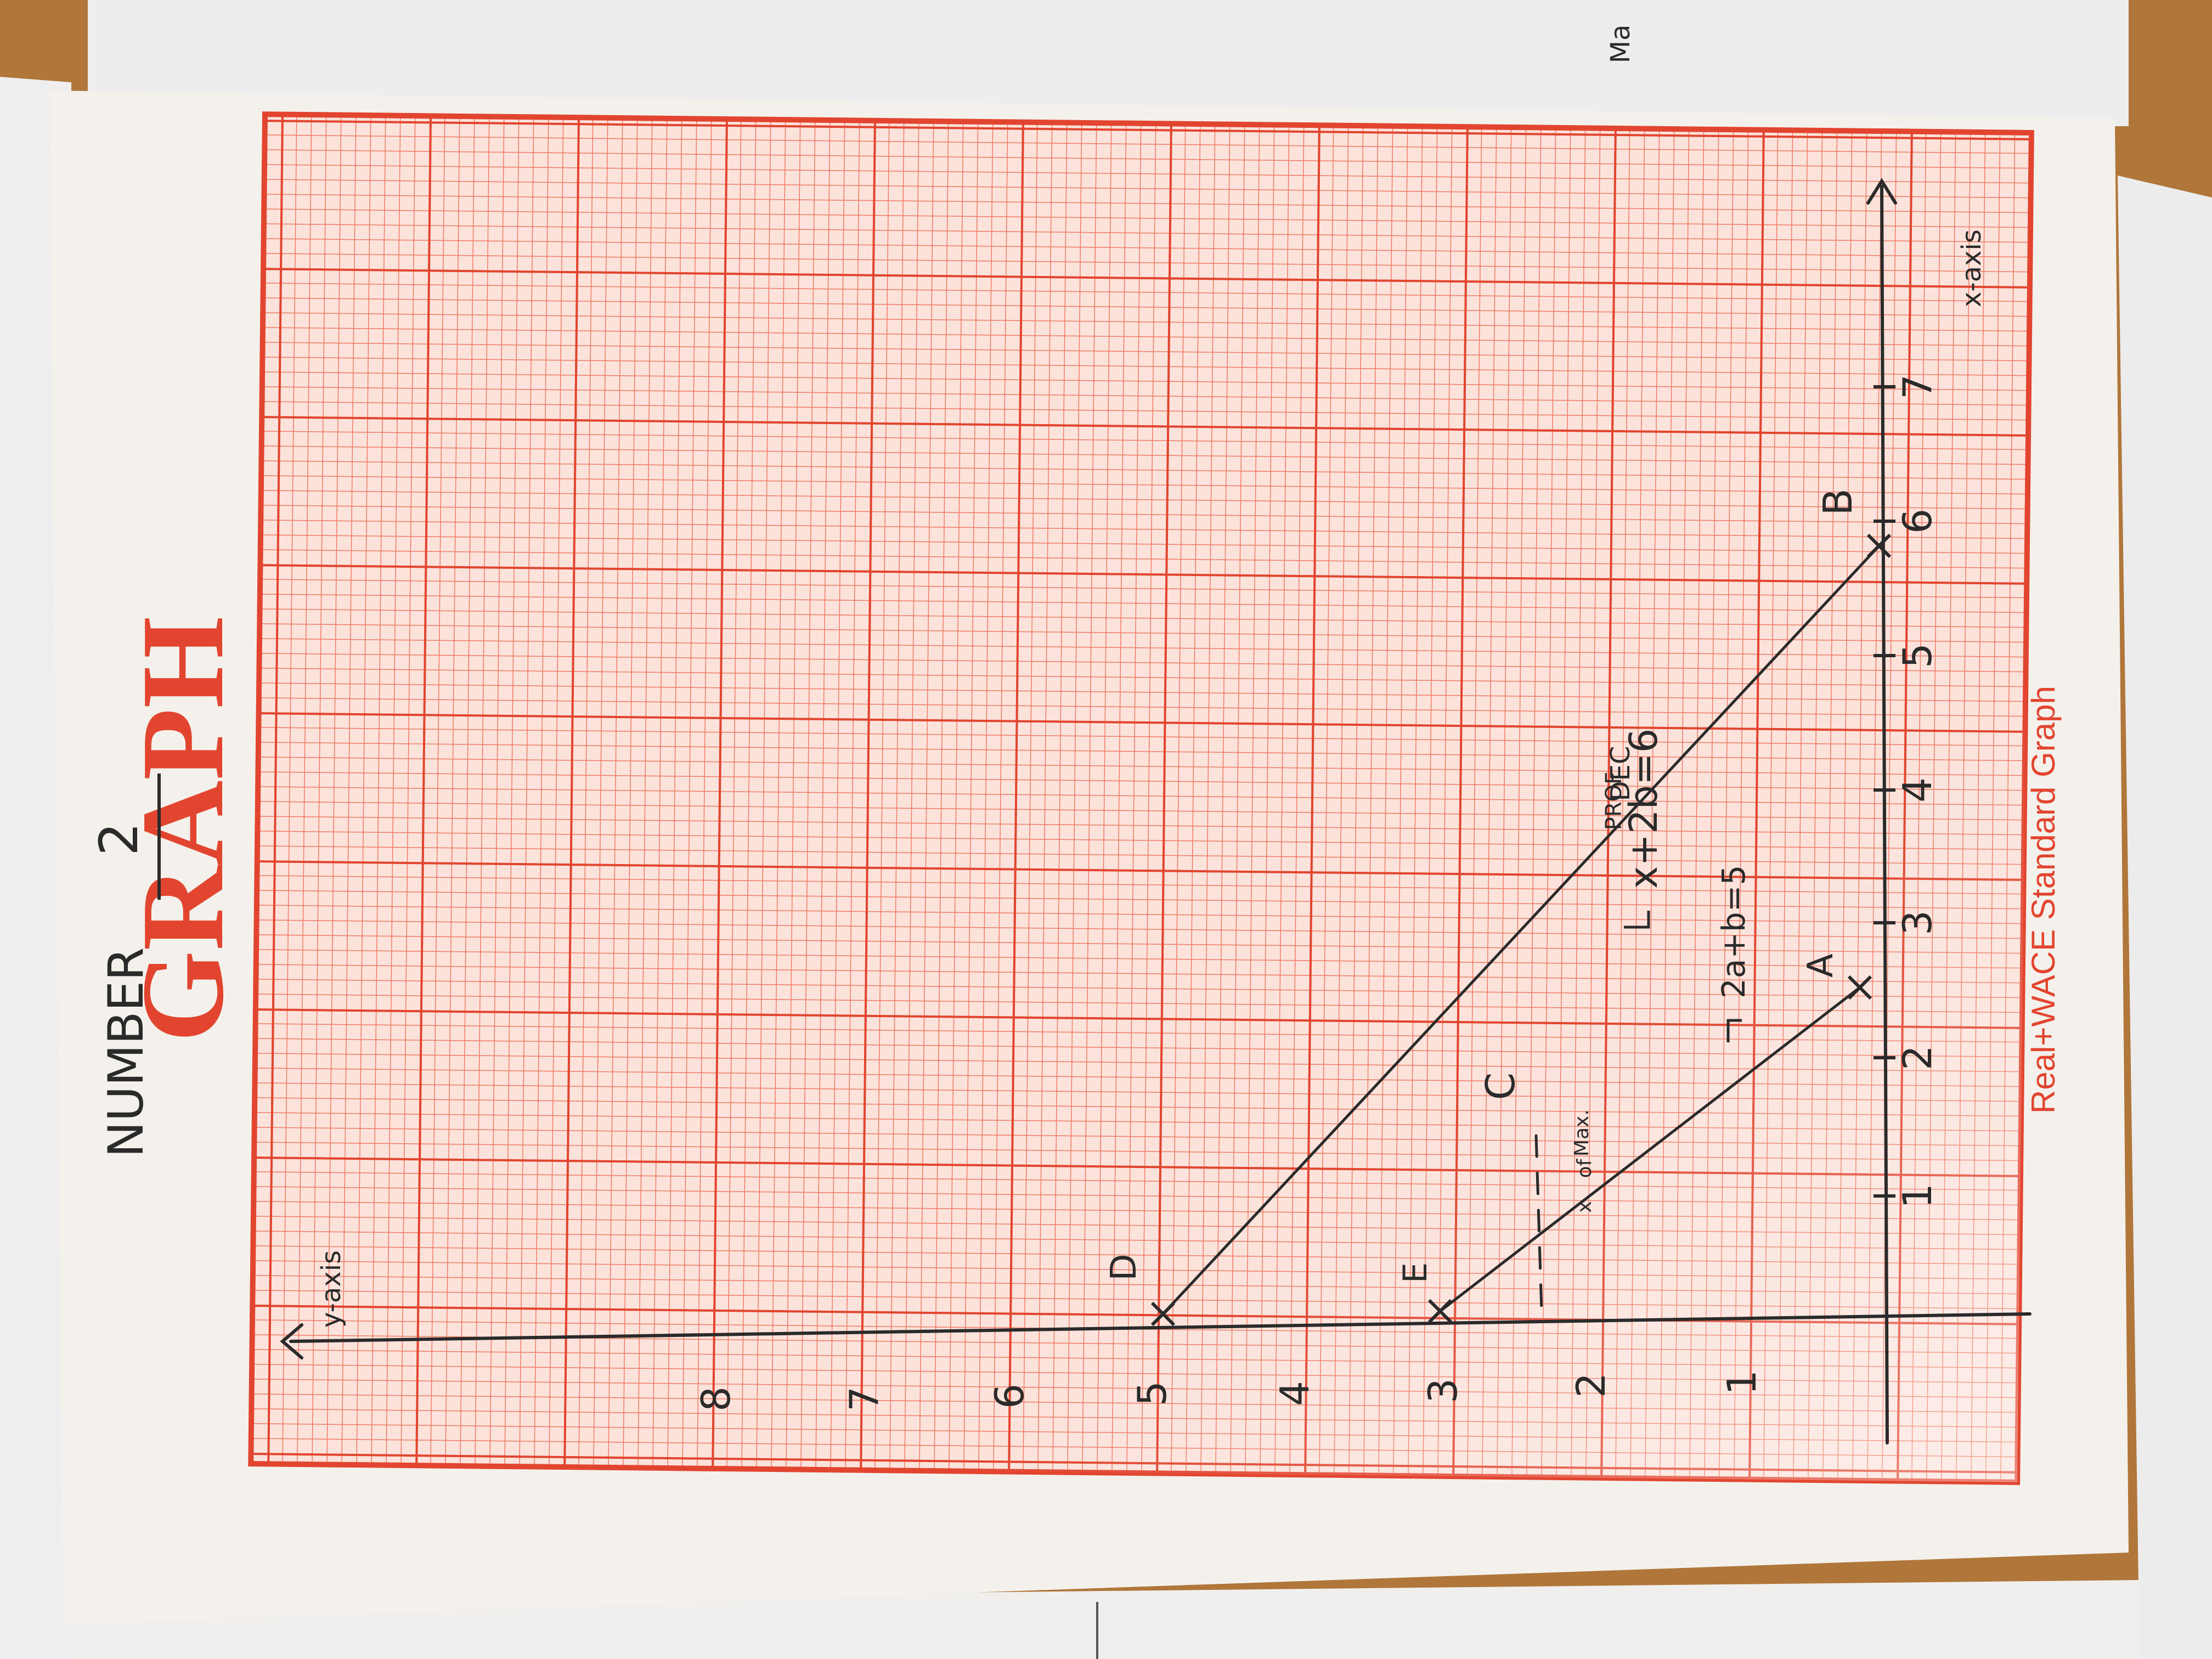 The width and height of the screenshot is (2212, 1659). Describe the element at coordinates (1614, 801) in the screenshot. I see `svg-text: PROF` at that location.